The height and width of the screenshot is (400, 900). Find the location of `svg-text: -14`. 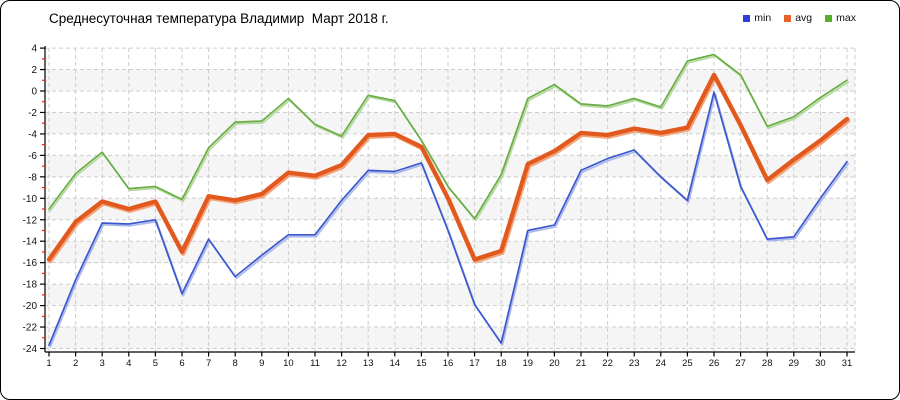

svg-text: -14 is located at coordinates (30, 242).